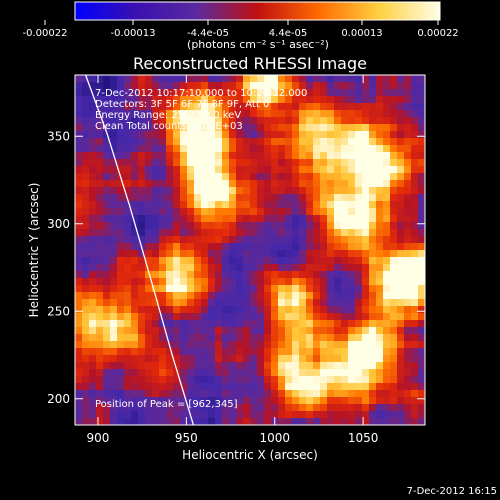 This screenshot has width=500, height=500. What do you see at coordinates (288, 33) in the screenshot?
I see `colorbar-tick-label: 4.4e-05` at bounding box center [288, 33].